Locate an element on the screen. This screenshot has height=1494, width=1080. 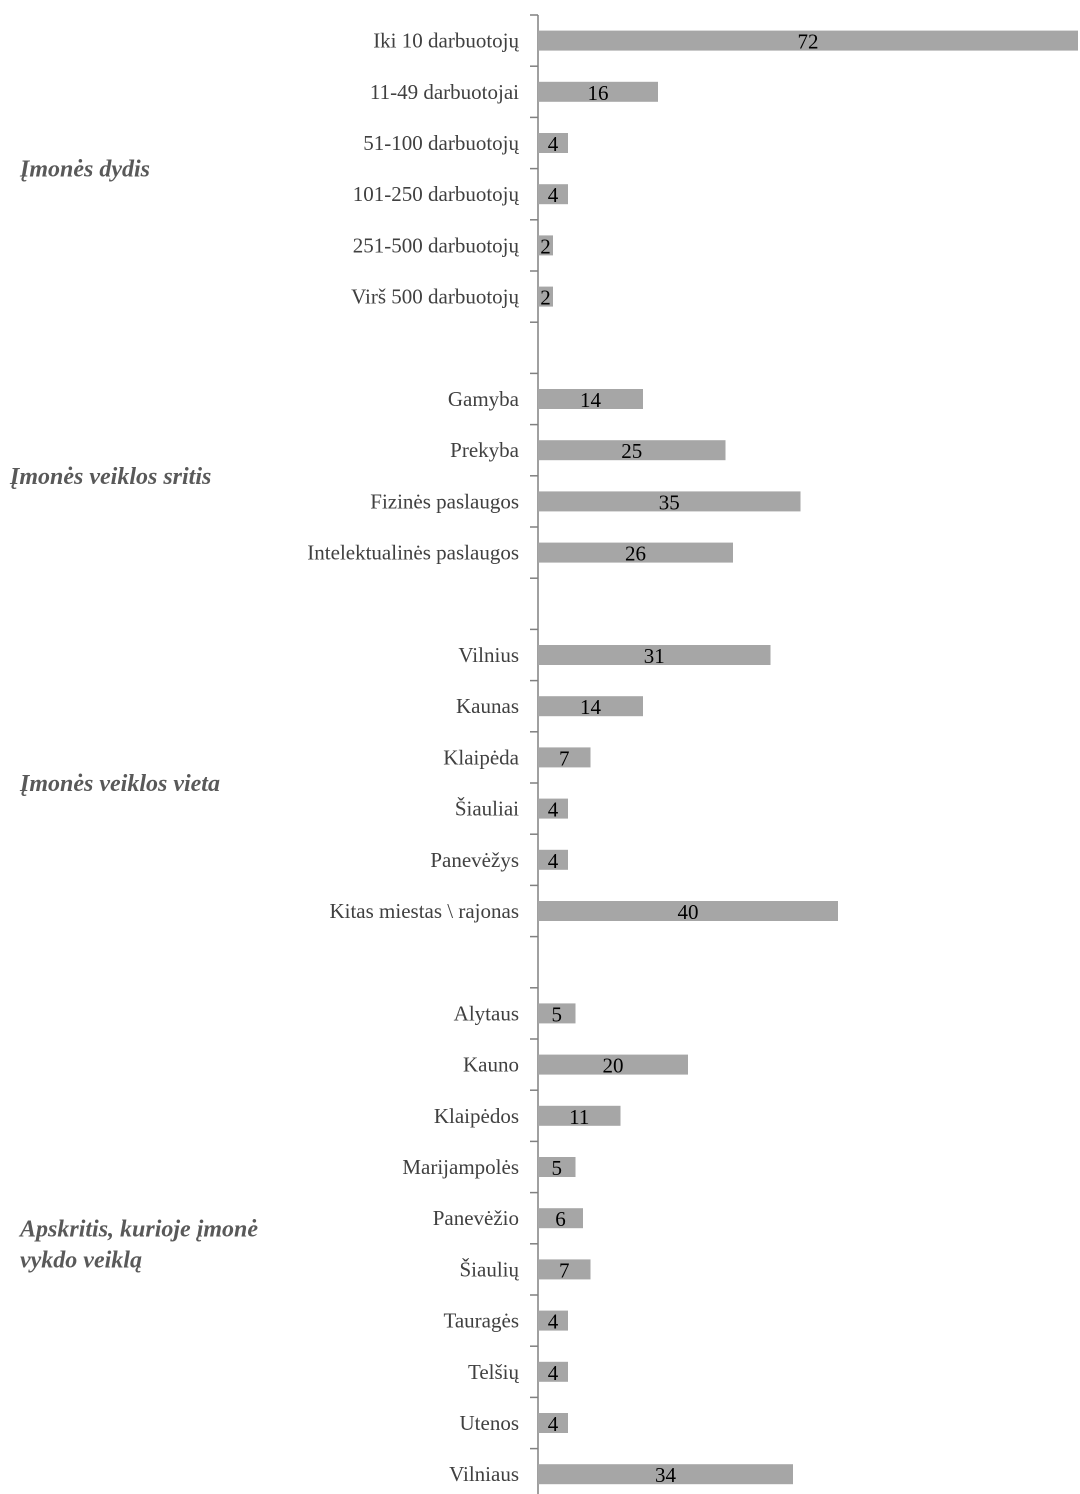
category-label: Vilniaus is located at coordinates (484, 1474).